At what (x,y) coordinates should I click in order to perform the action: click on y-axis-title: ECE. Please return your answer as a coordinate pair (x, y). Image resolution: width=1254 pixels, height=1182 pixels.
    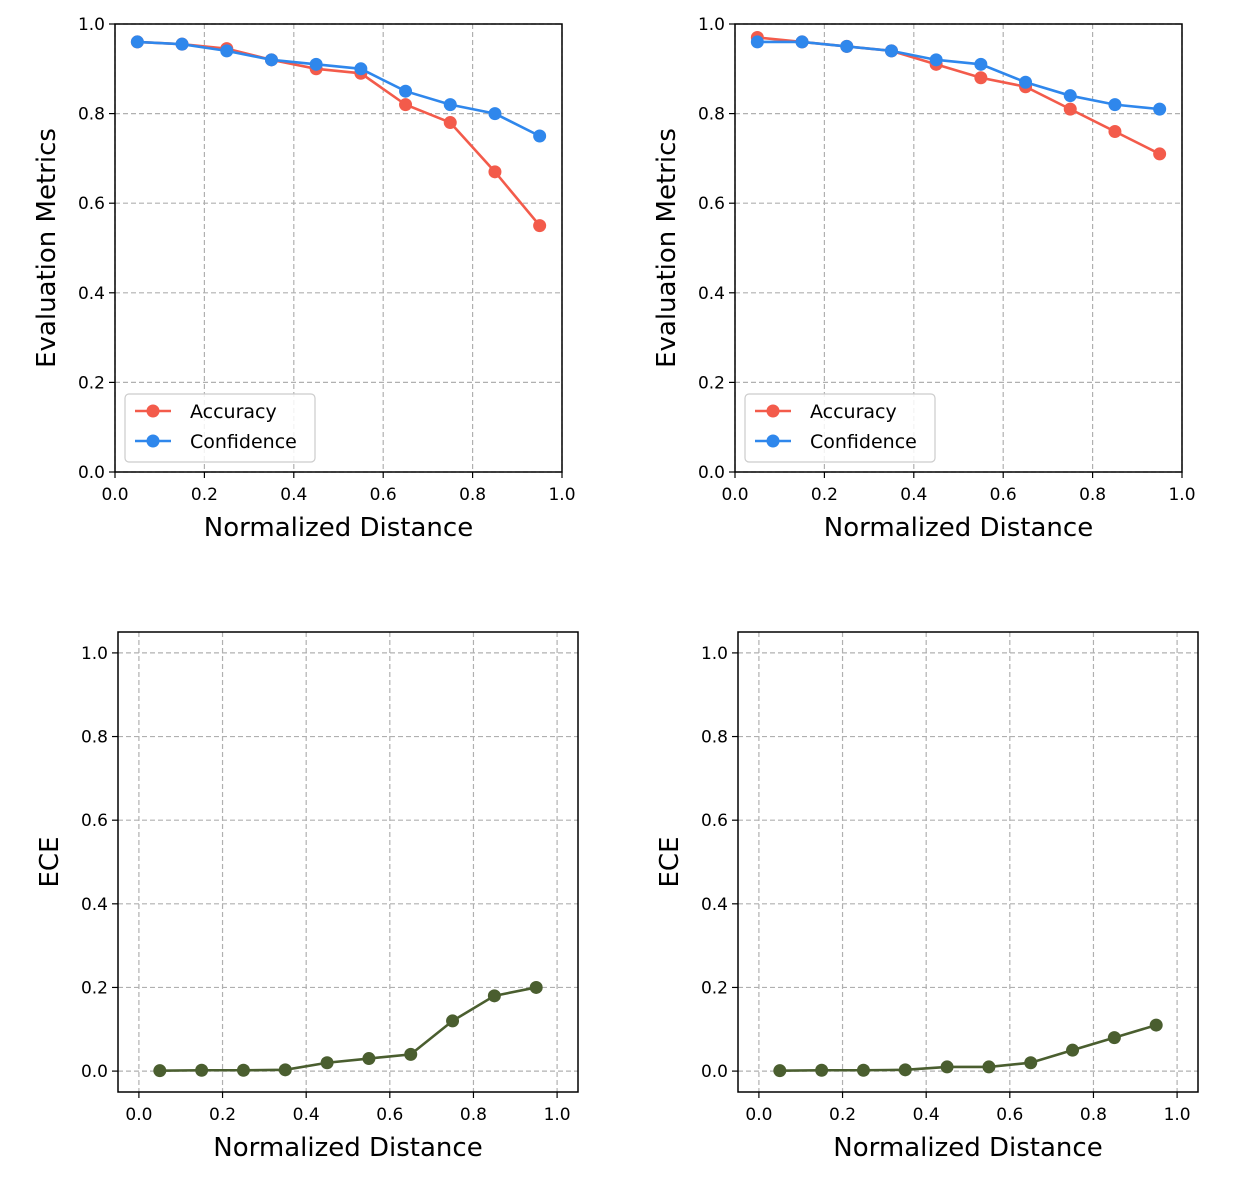
    Looking at the image, I should click on (670, 861).